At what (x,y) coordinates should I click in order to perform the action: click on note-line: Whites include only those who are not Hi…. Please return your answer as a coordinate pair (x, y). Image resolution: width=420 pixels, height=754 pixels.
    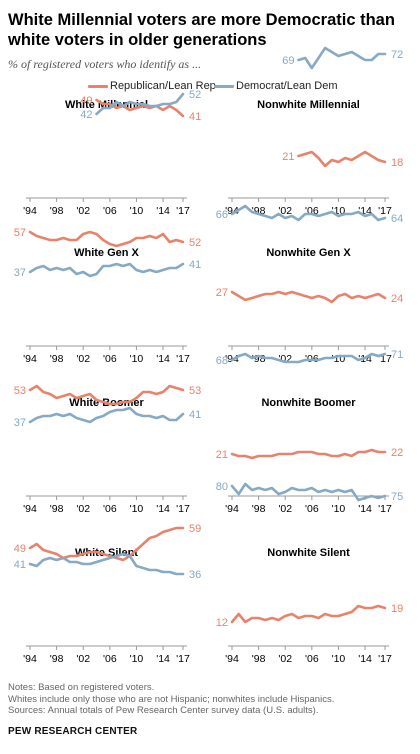
    Looking at the image, I should click on (171, 699).